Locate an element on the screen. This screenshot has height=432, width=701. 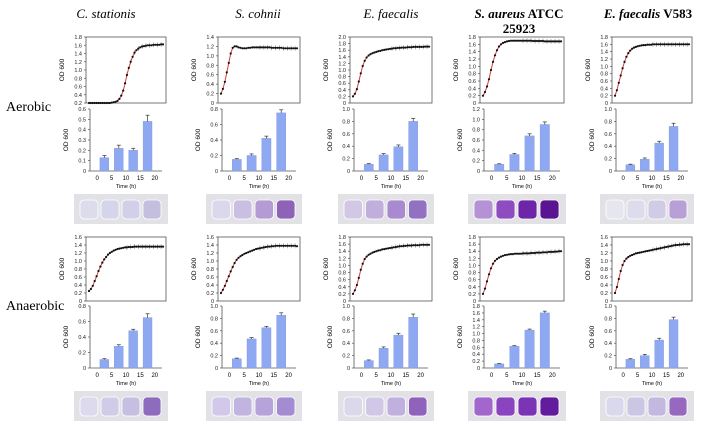
y-tick-label: 0.4 is located at coordinates (346, 147).